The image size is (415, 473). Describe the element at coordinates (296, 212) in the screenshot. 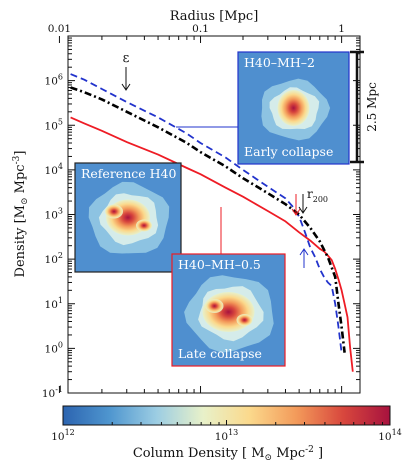

I see `r200-arrow-red-head` at that location.